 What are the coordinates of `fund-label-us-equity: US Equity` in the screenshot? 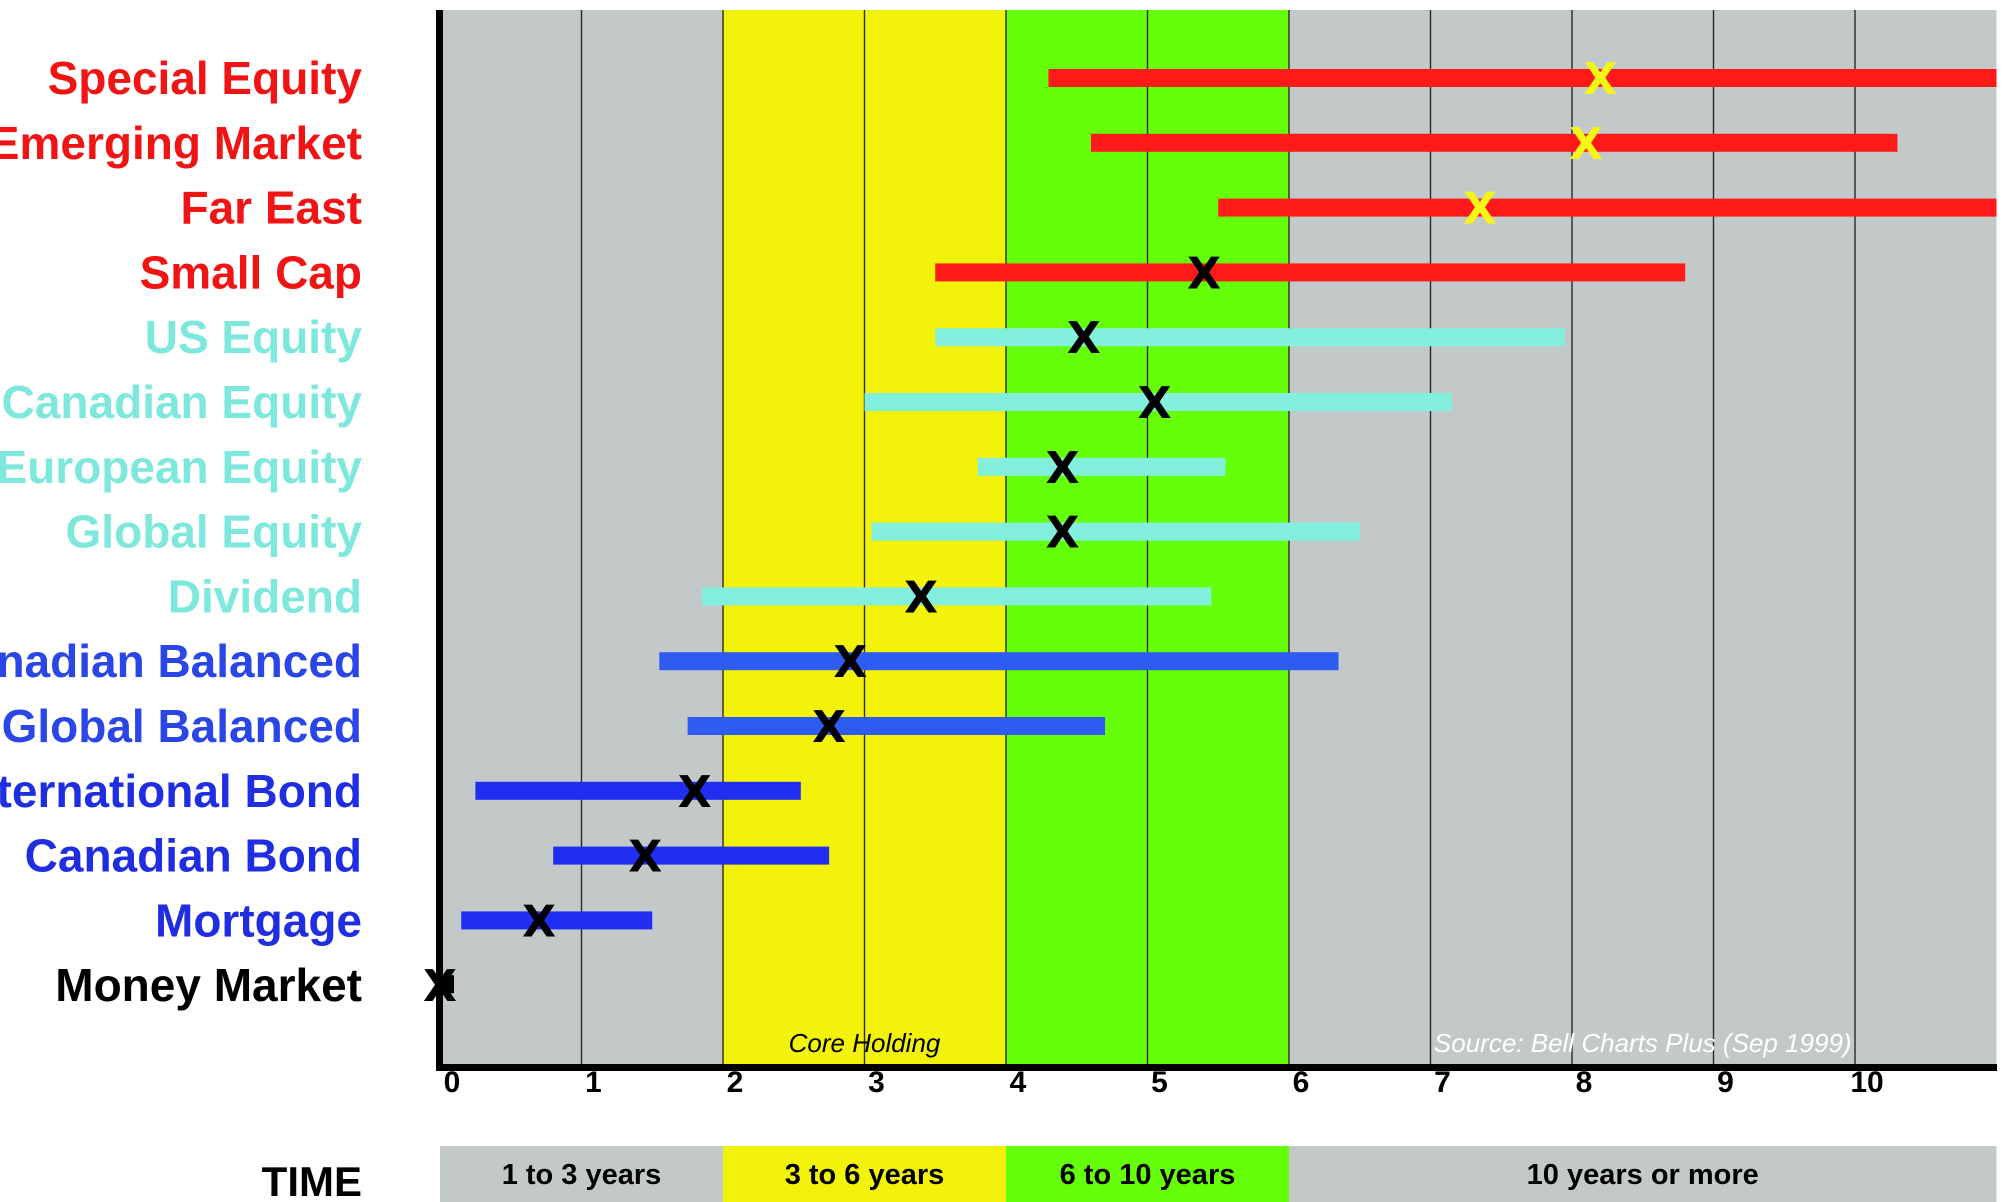 It's located at (254, 337).